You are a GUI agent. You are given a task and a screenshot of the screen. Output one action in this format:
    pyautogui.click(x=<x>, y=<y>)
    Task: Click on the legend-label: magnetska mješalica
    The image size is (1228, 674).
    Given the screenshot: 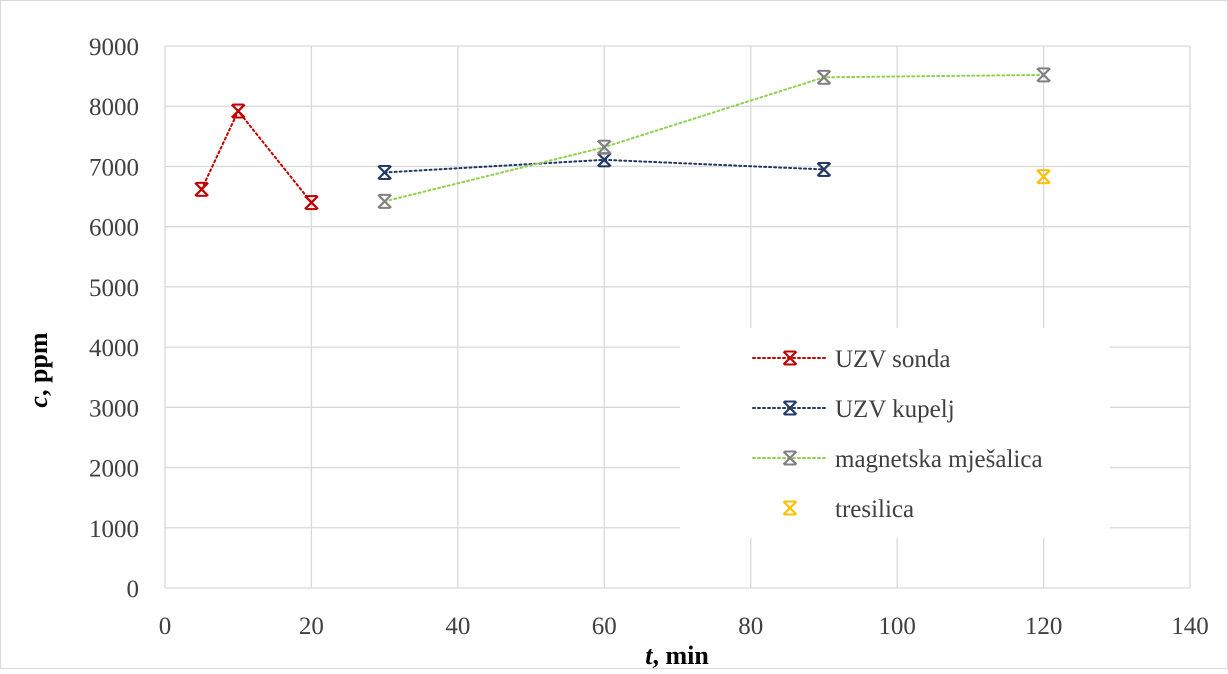 What is the action you would take?
    pyautogui.click(x=939, y=459)
    